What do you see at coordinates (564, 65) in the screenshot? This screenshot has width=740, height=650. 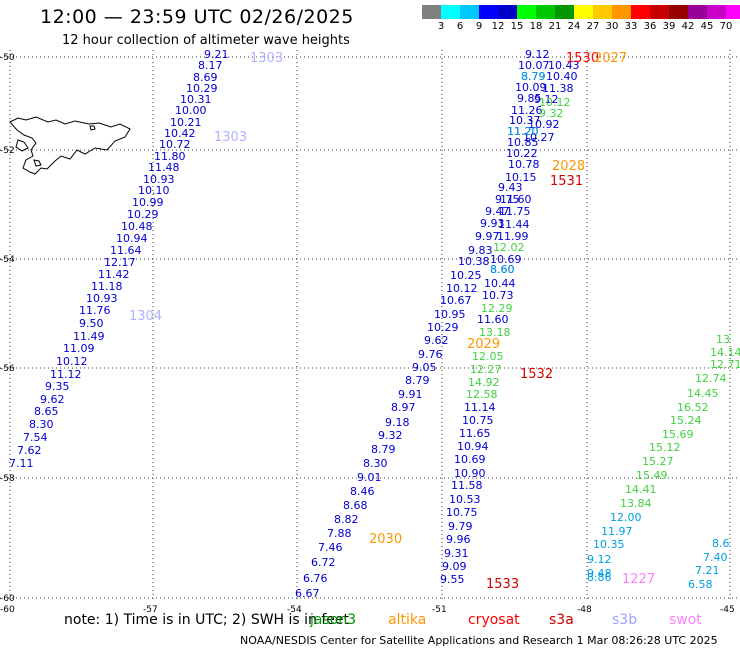 I see `wave-height-value: 10.43` at bounding box center [564, 65].